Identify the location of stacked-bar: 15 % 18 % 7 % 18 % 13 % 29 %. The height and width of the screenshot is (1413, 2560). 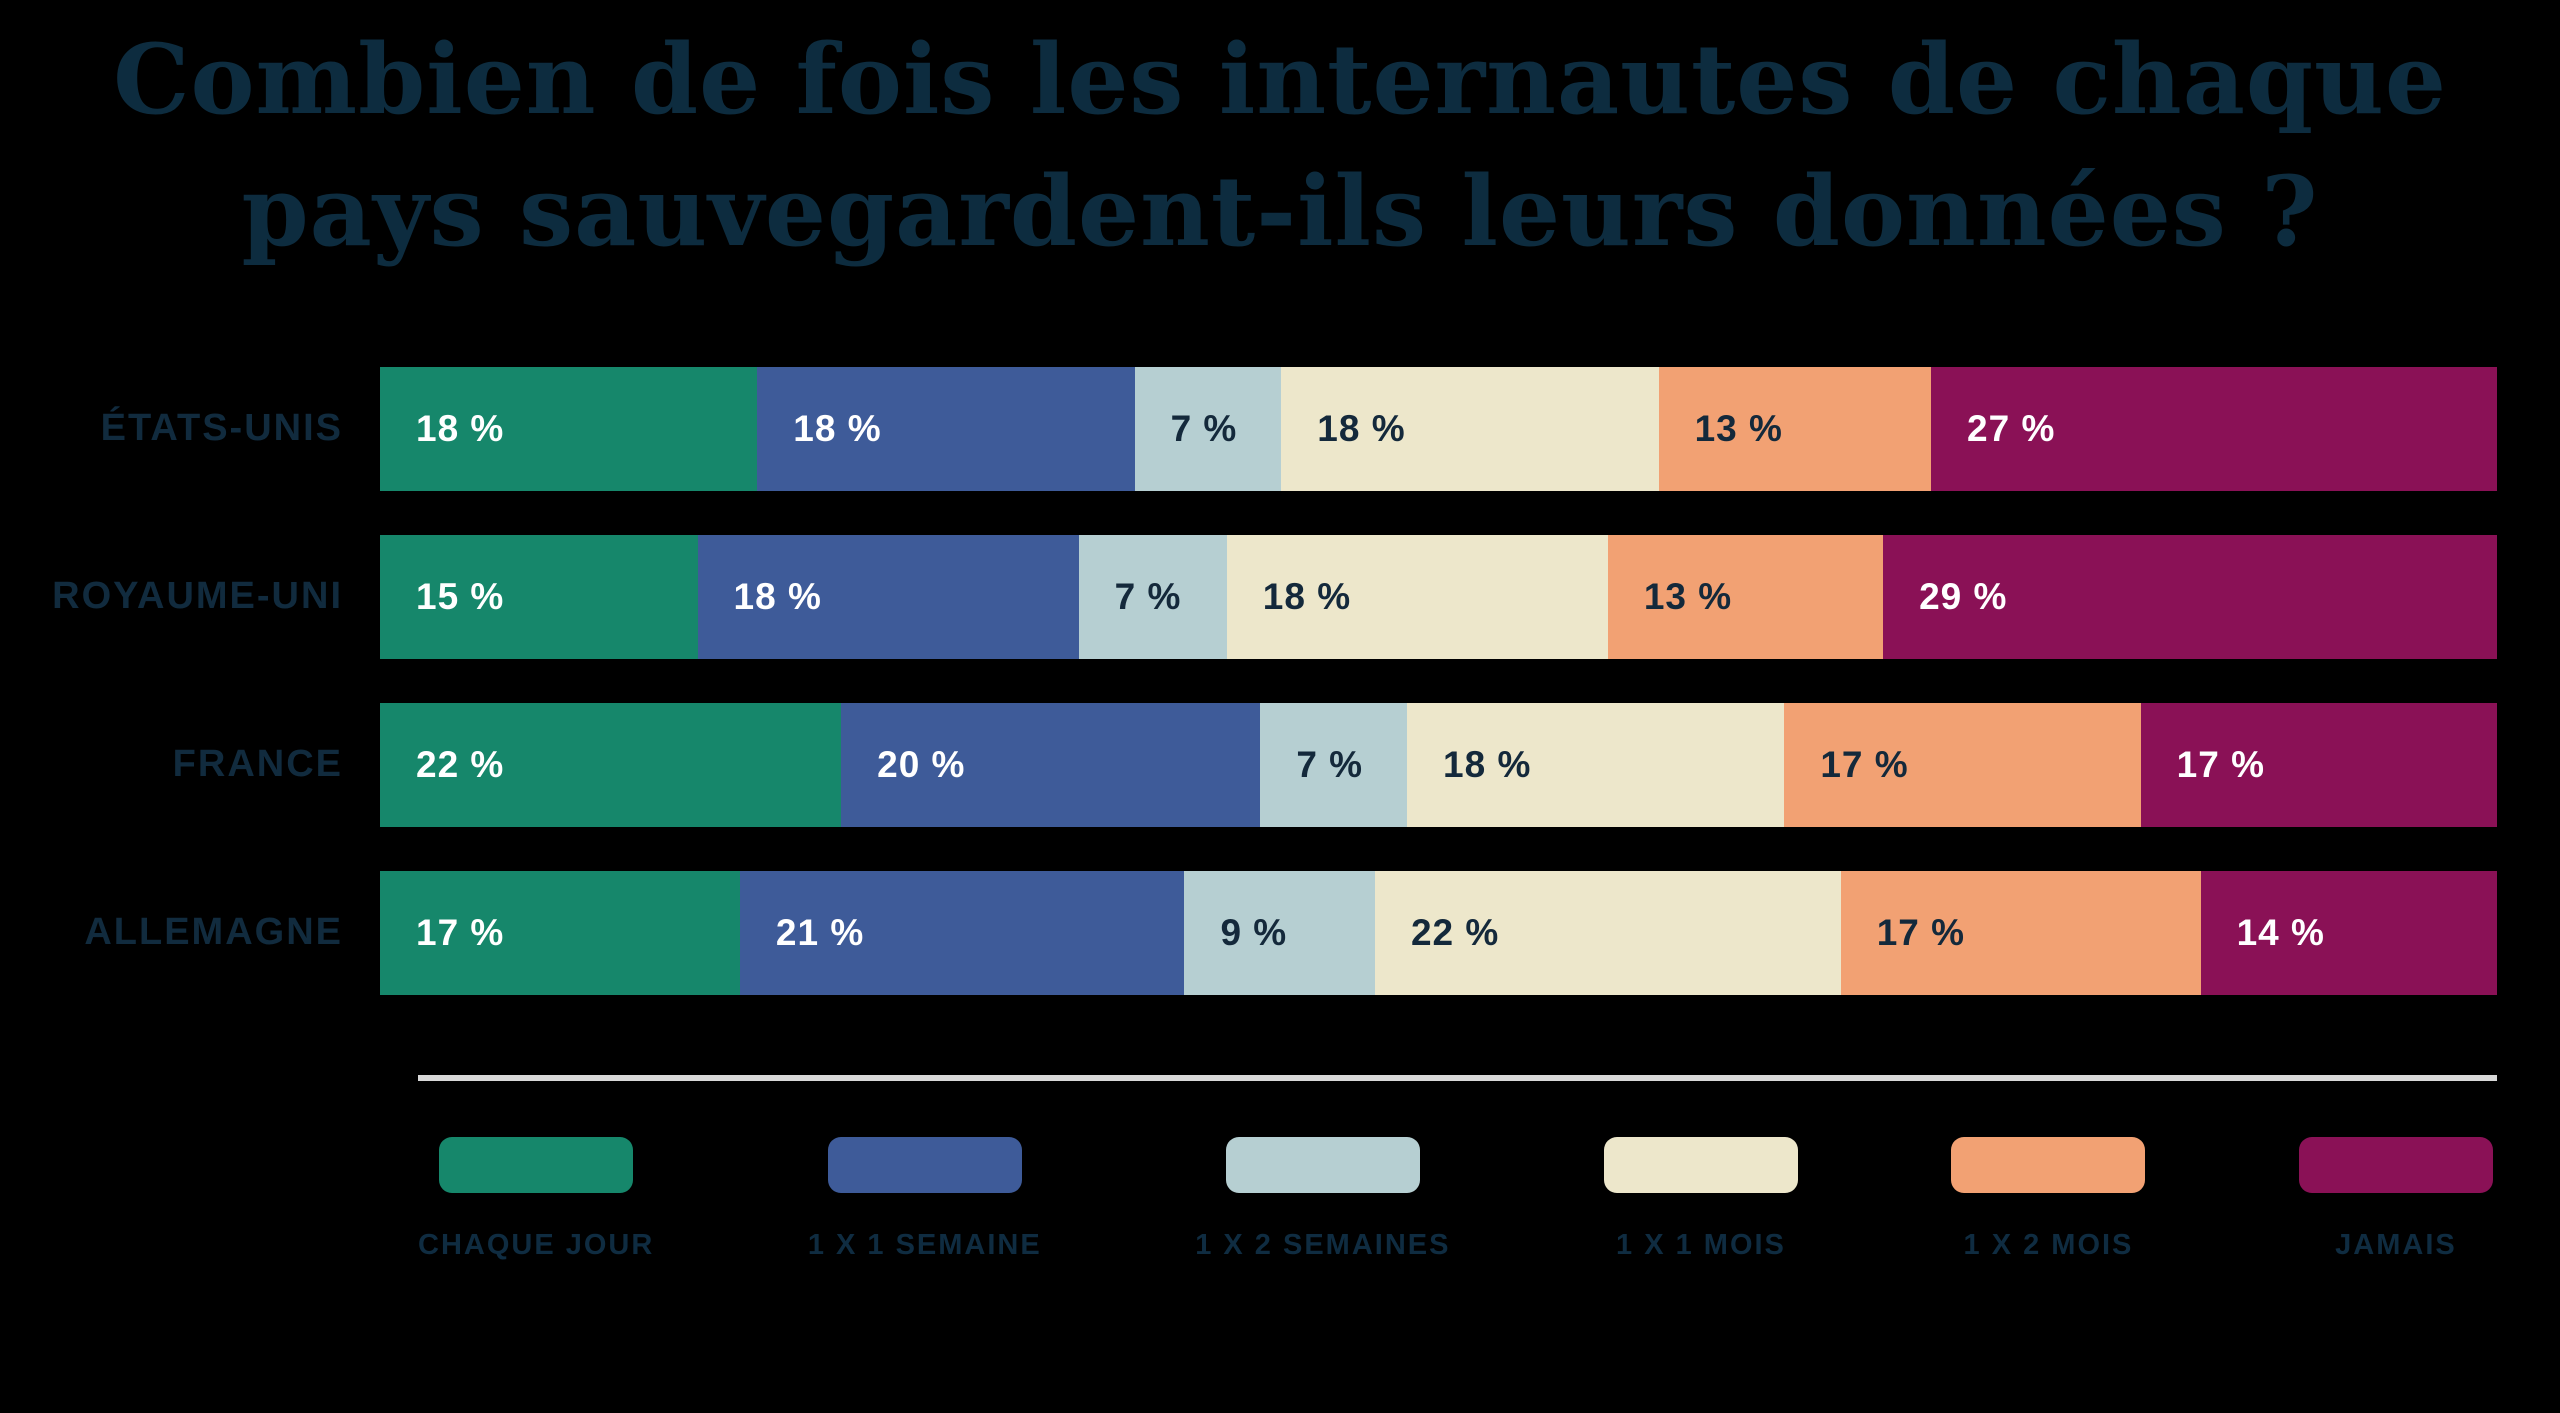
(1438, 596).